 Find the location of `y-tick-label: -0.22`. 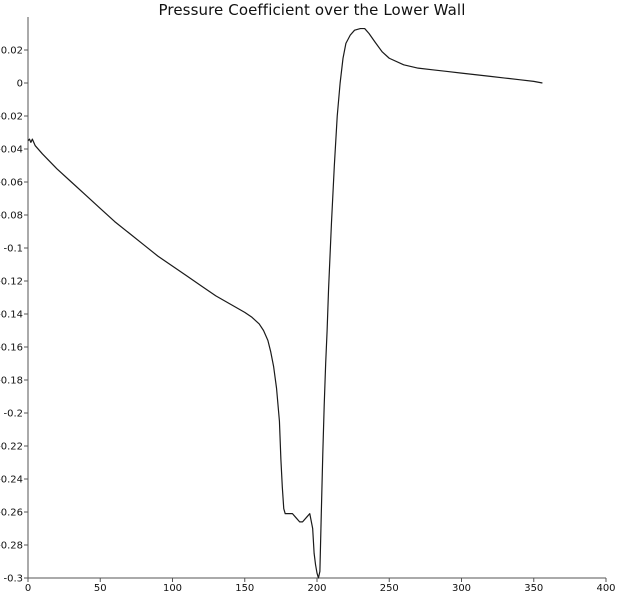

y-tick-label: -0.22 is located at coordinates (11, 447).